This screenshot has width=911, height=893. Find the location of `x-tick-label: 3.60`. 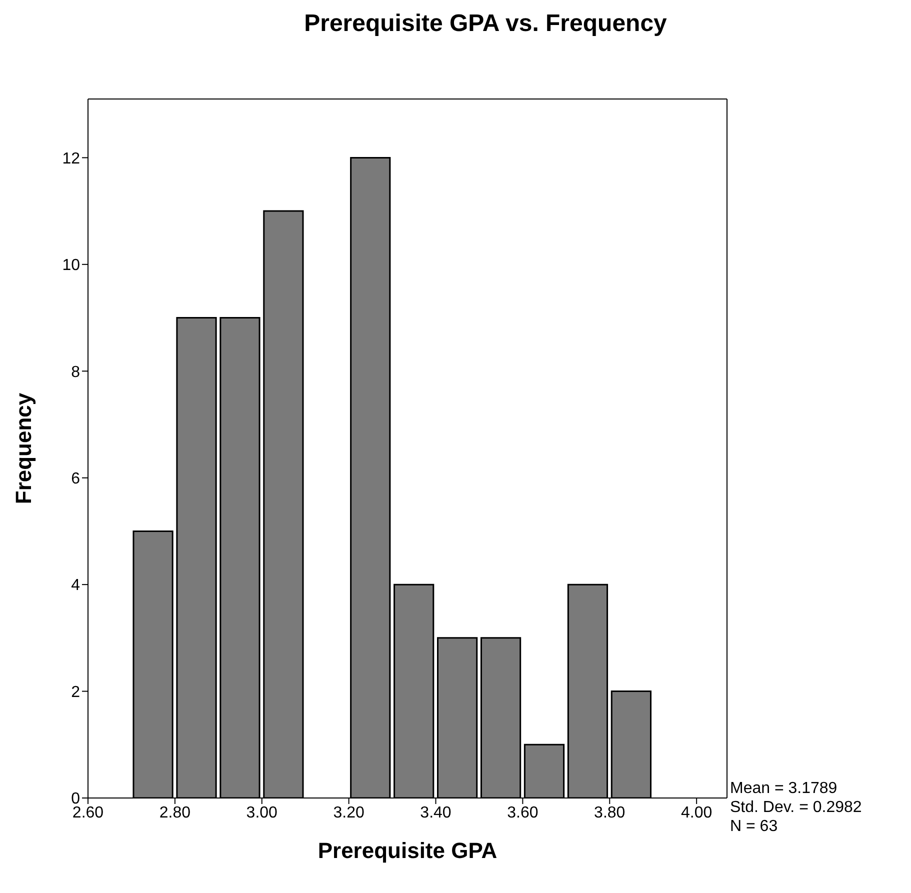

x-tick-label: 3.60 is located at coordinates (522, 813).